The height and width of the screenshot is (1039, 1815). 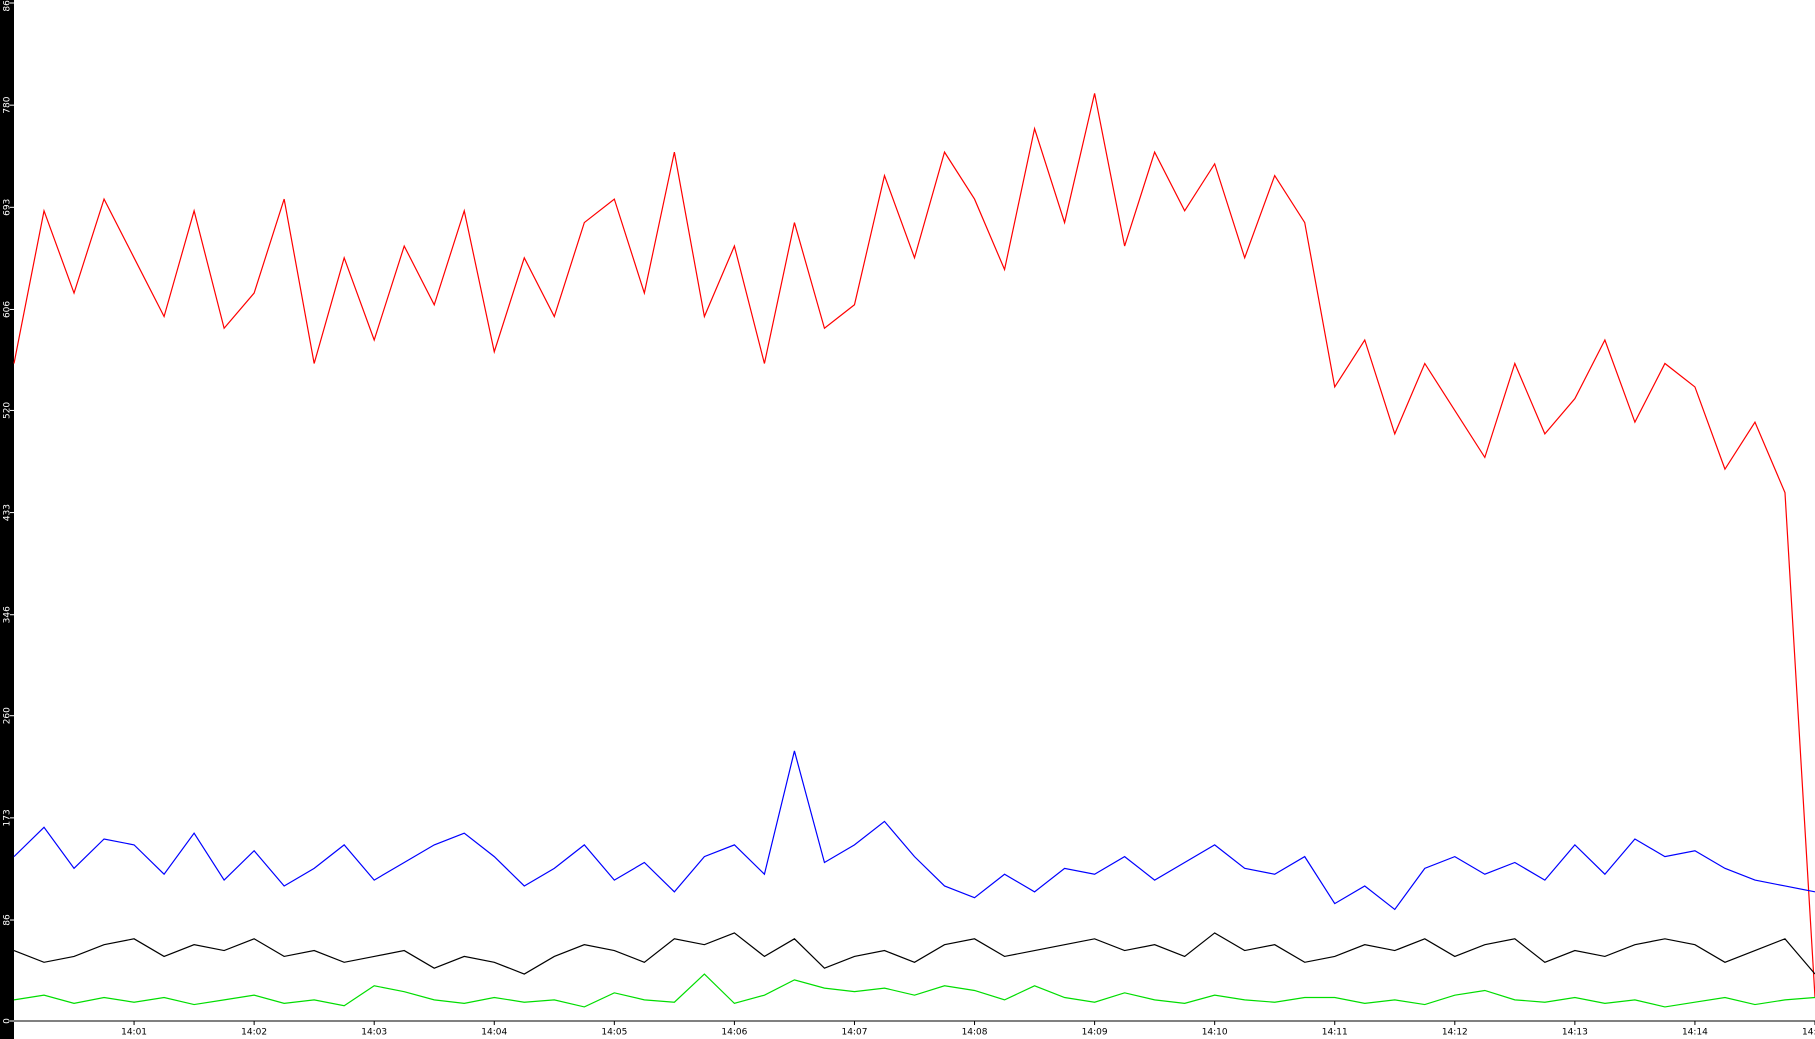 What do you see at coordinates (8, 920) in the screenshot?
I see `y-tick-label: 86` at bounding box center [8, 920].